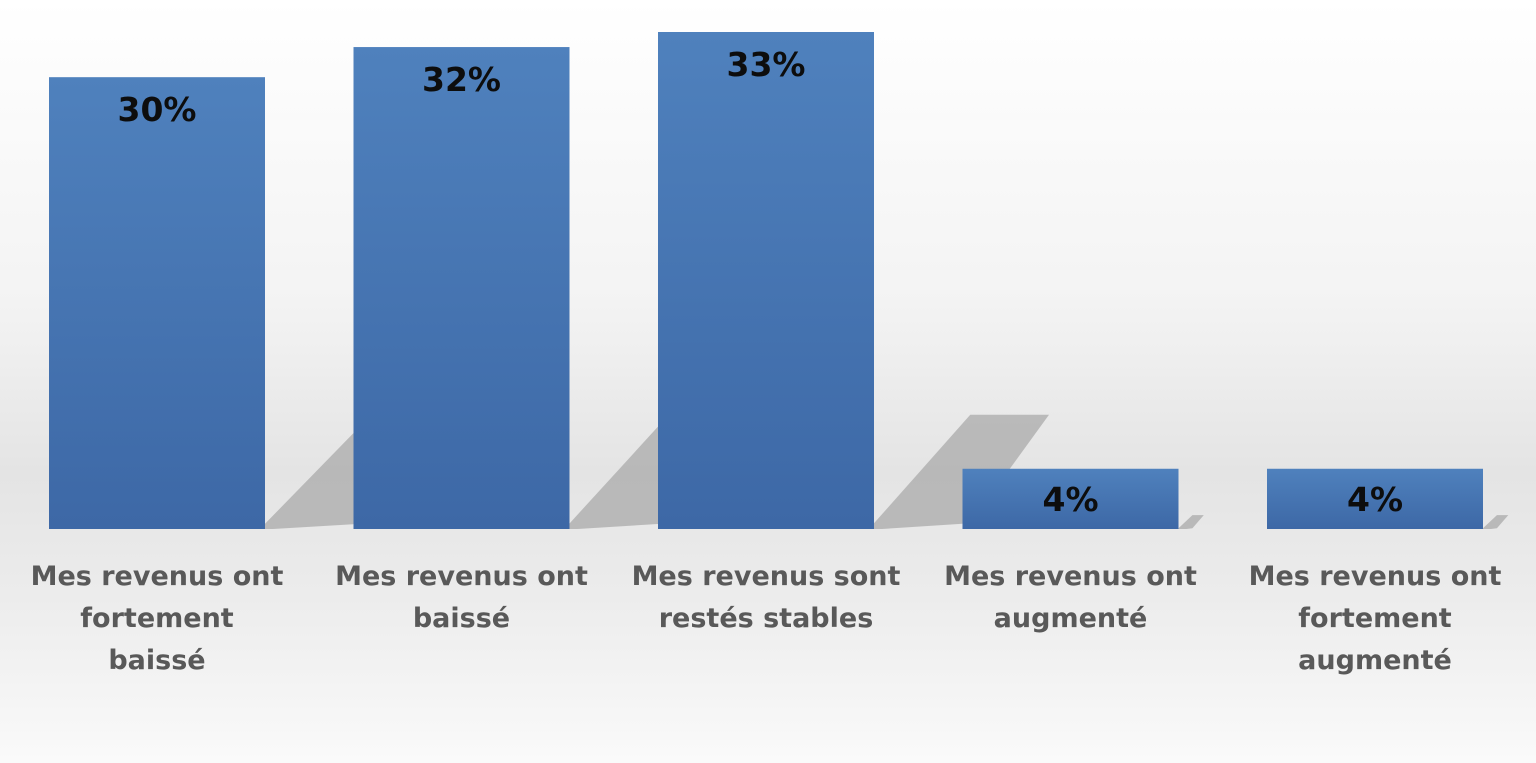  Describe the element at coordinates (1070, 597) in the screenshot. I see `category-label: Mes revenus ont augmenté` at that location.